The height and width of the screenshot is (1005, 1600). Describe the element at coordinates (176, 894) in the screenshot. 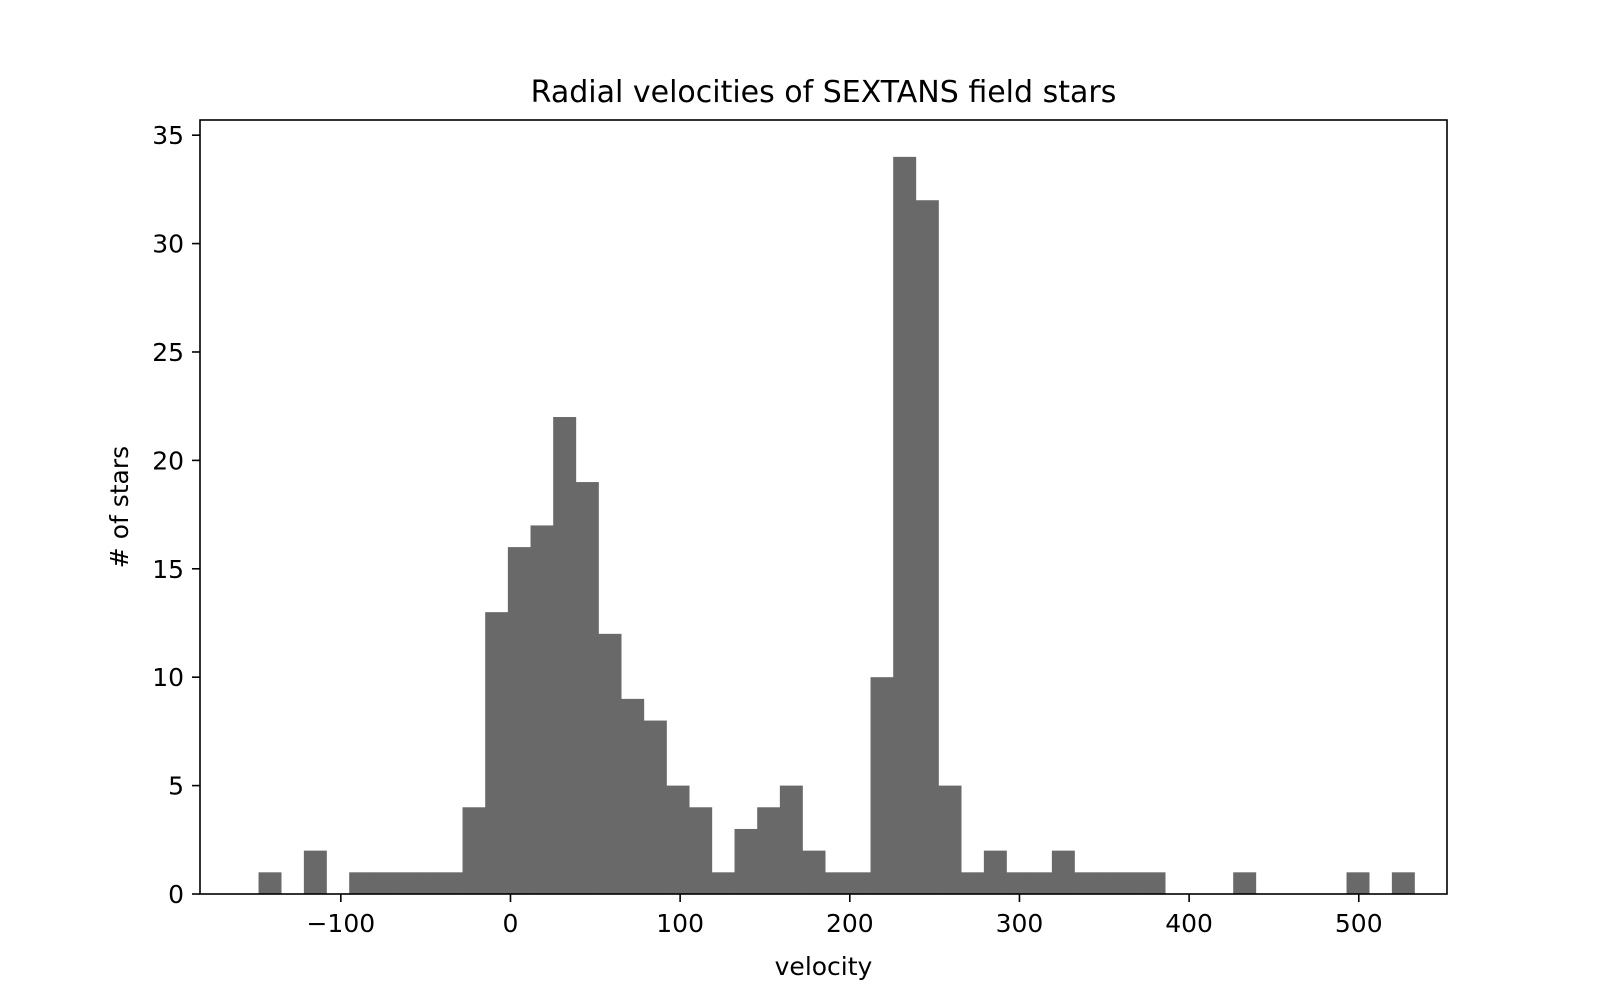

I see `y-tick-label: 0` at that location.